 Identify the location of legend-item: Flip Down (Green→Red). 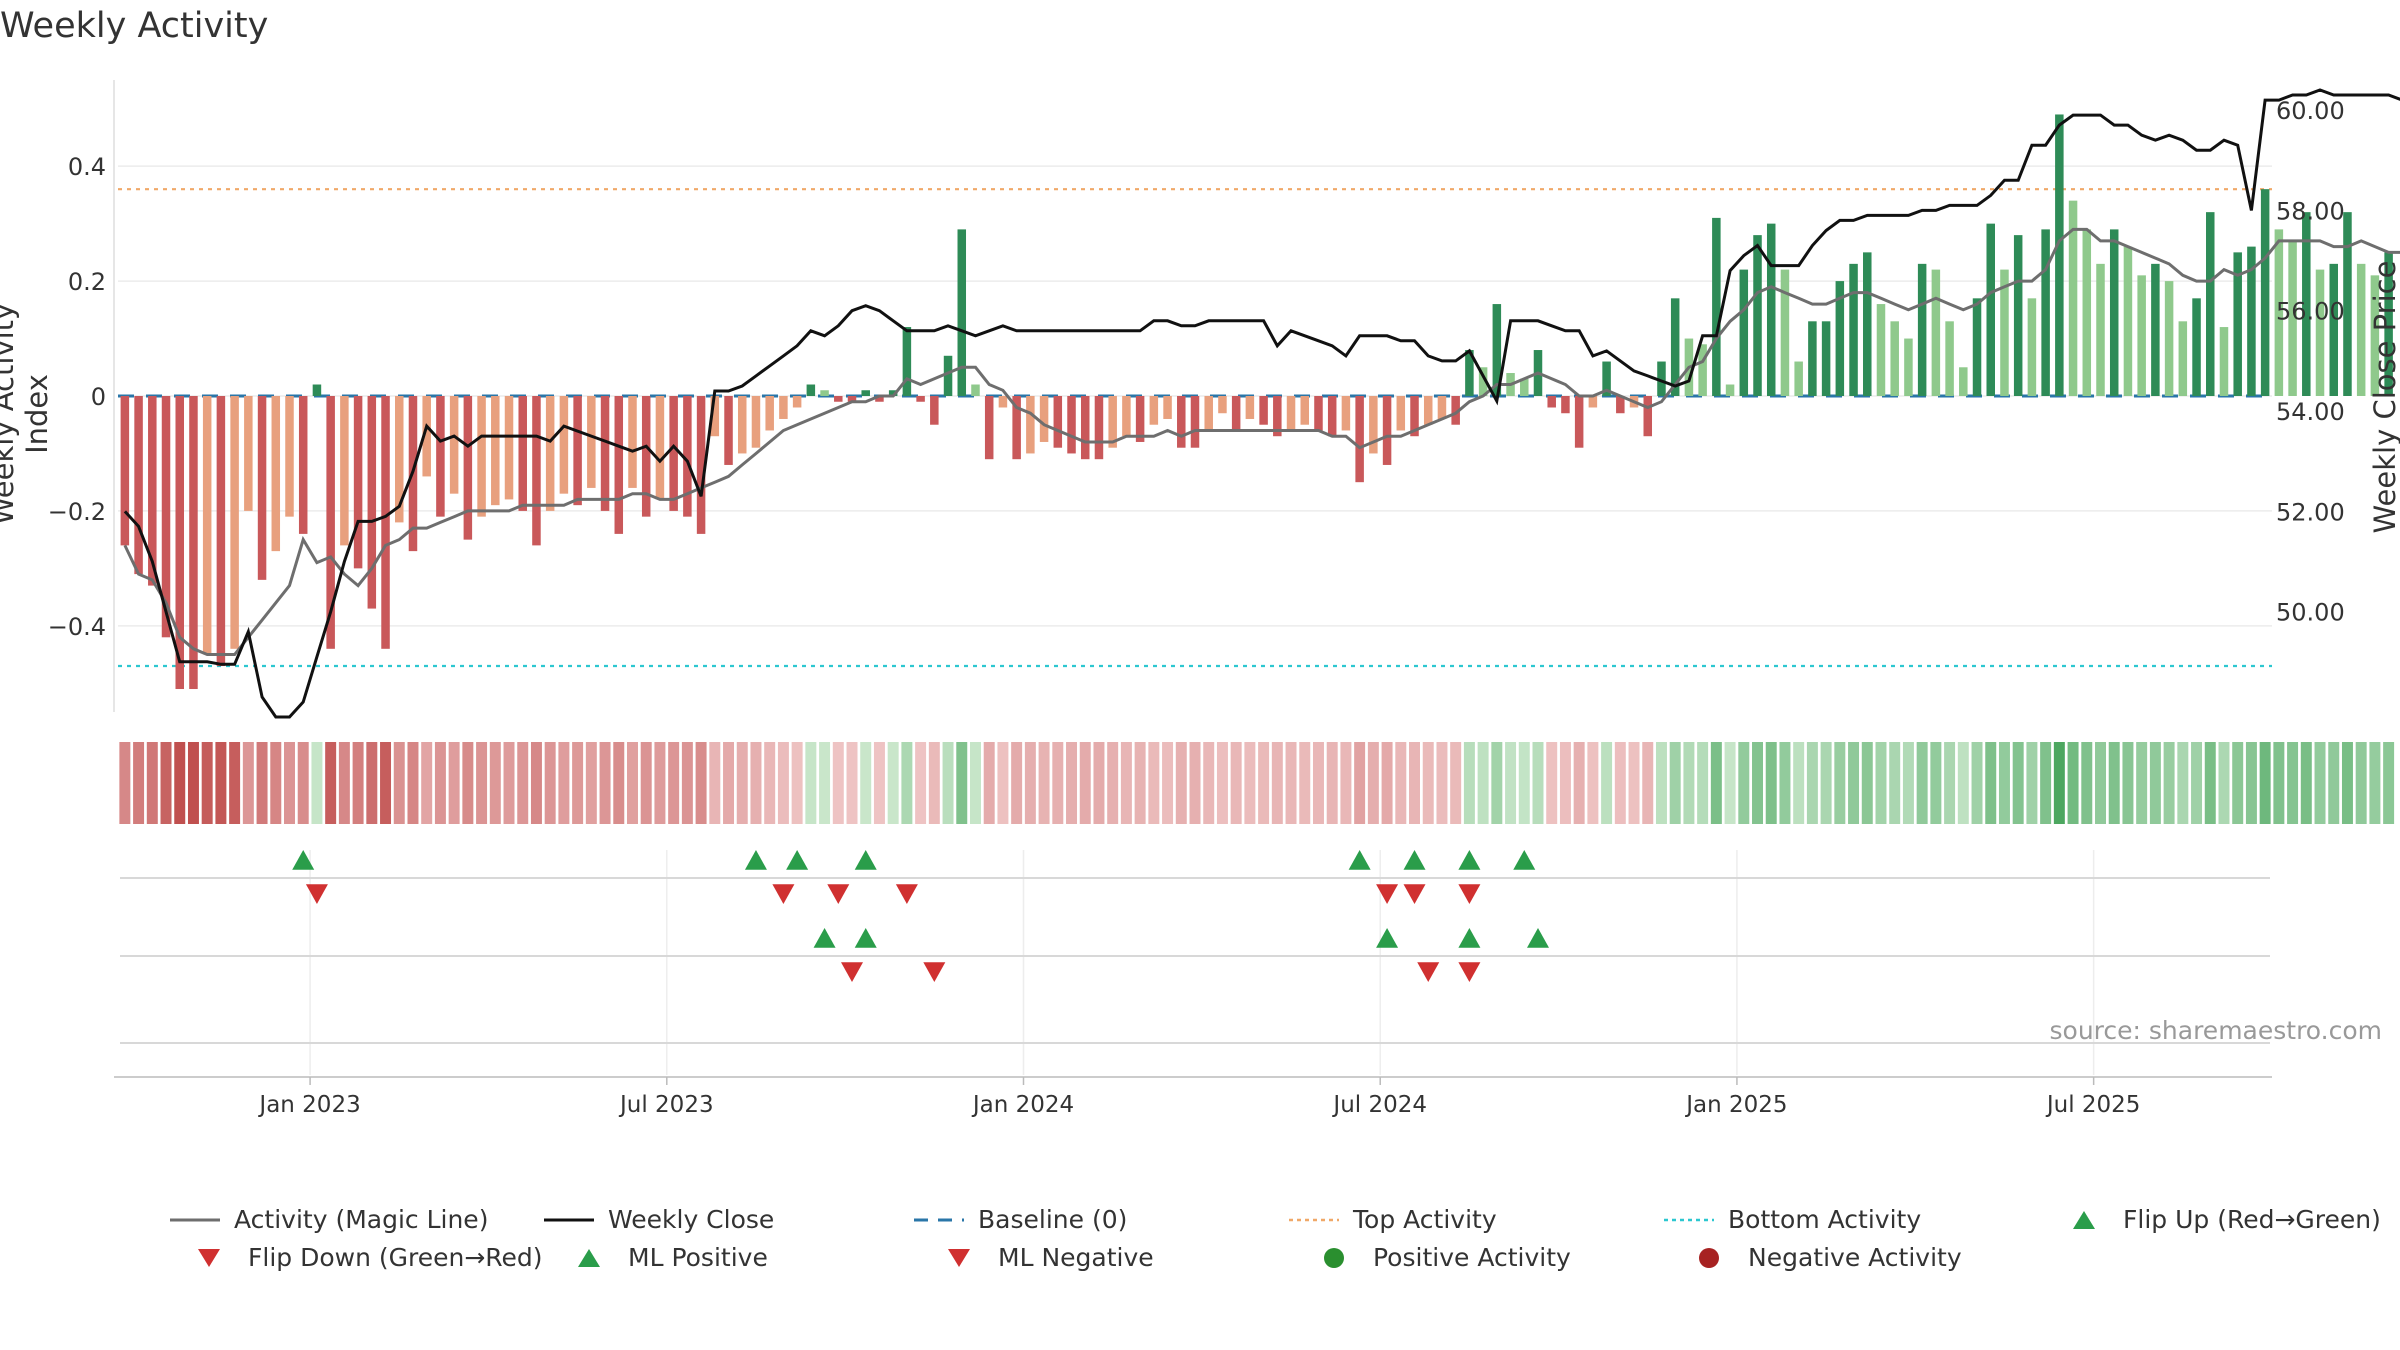
(362, 1257).